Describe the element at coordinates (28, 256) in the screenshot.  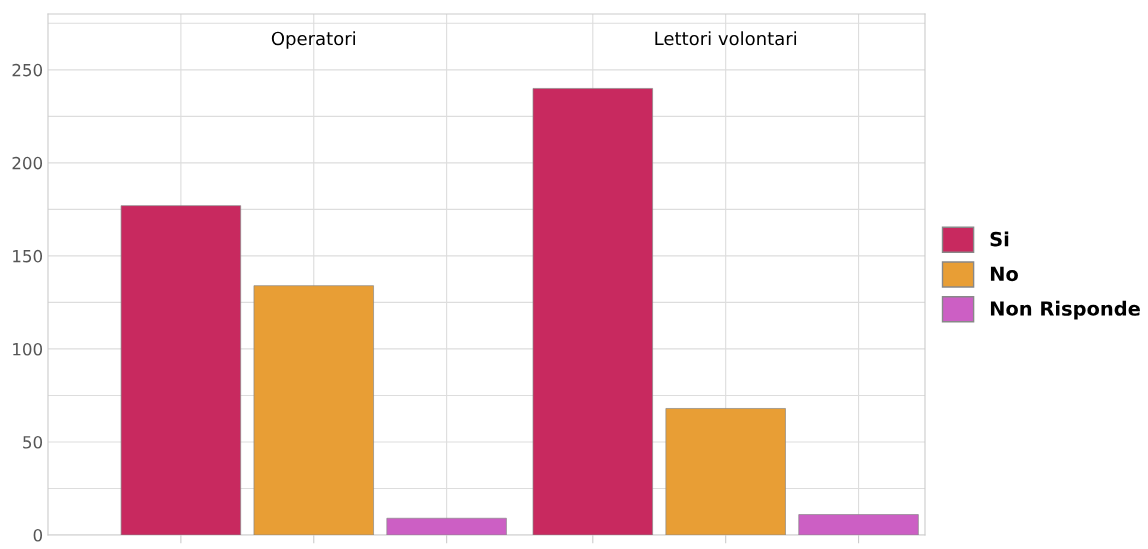
I see `y-tick-label: 150` at that location.